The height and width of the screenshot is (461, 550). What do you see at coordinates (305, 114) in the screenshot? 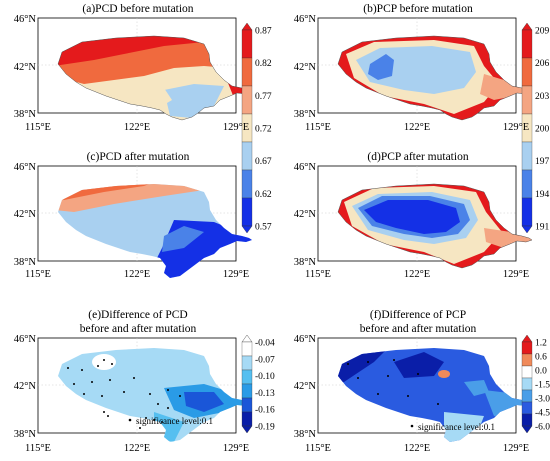
I see `lat-38-b: 38°N` at bounding box center [305, 114].